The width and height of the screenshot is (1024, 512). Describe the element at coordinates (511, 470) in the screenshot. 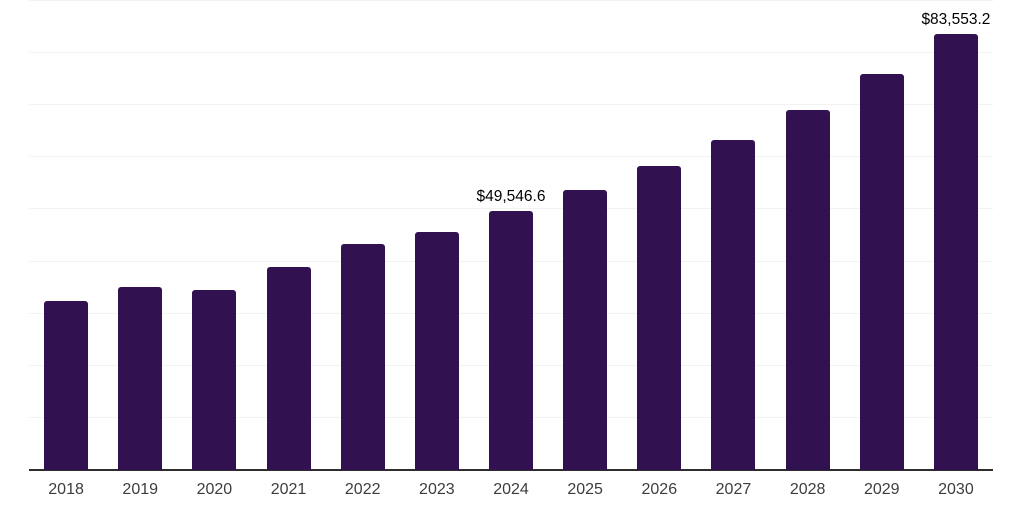

I see `x-axis-line` at that location.